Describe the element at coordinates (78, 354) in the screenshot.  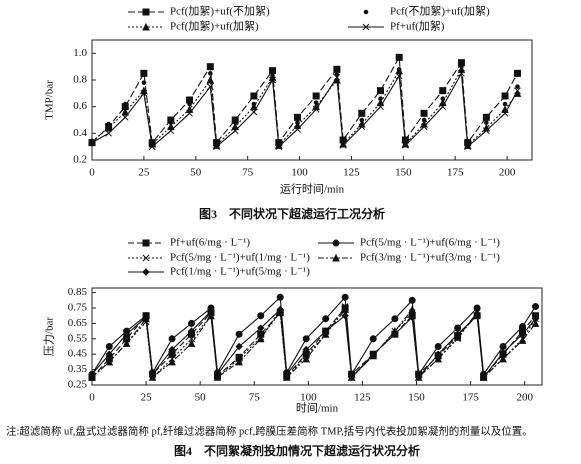
I see `y-tick-label: 0.45` at that location.